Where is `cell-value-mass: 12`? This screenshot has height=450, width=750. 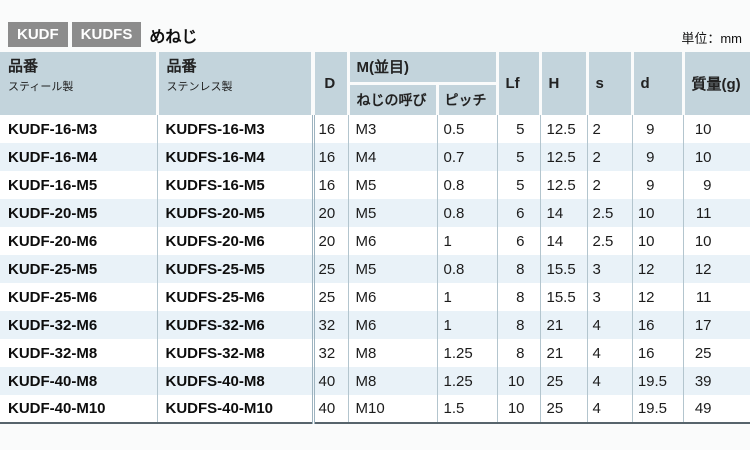
cell-value-mass: 12 is located at coordinates (716, 269).